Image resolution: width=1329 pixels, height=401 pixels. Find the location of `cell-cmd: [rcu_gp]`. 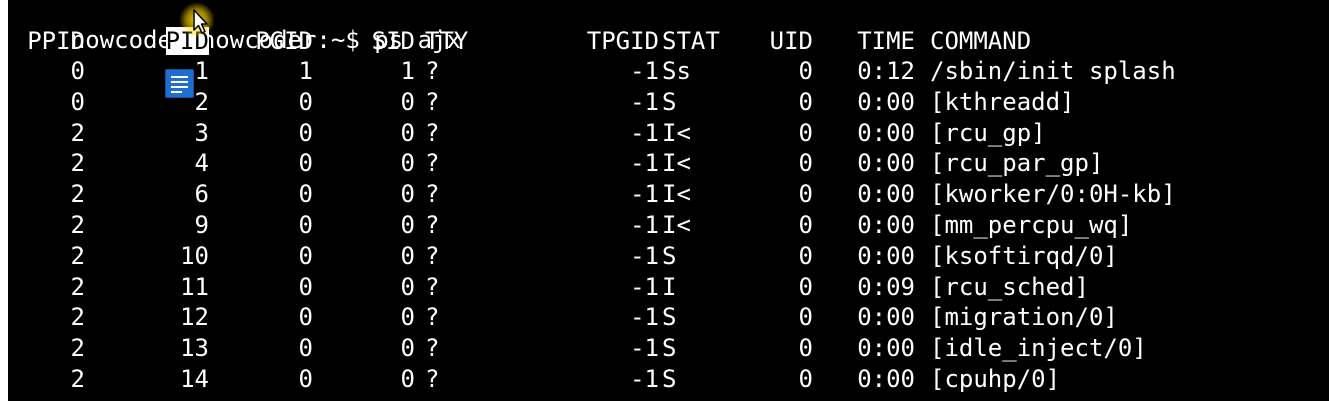

cell-cmd: [rcu_gp] is located at coordinates (988, 132).